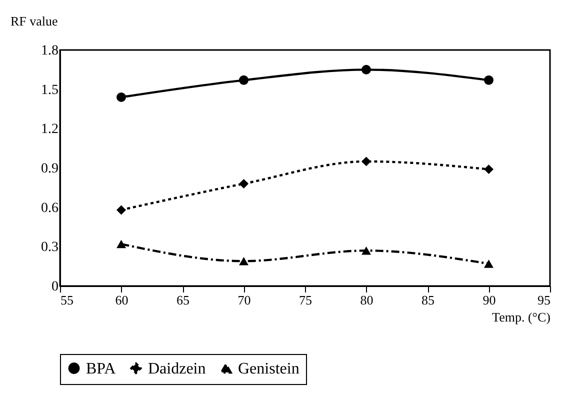  What do you see at coordinates (49, 51) in the screenshot?
I see `y-tick-label: 1.8` at bounding box center [49, 51].